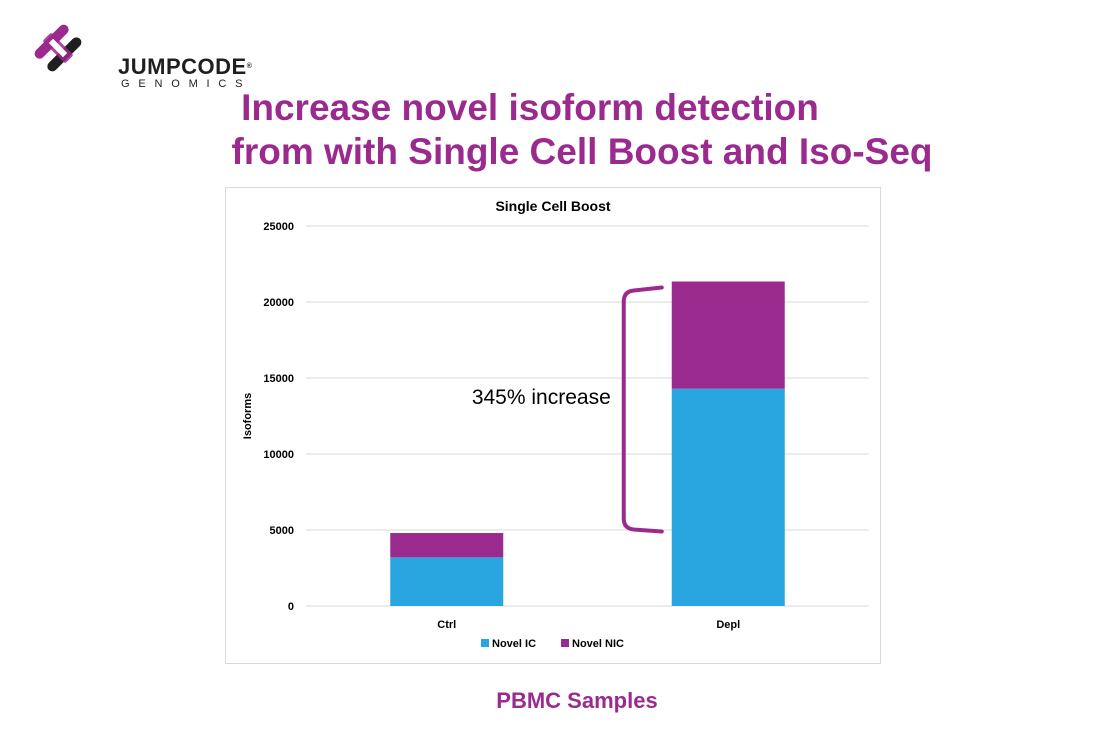  I want to click on bar-depl-novel-nic, so click(728, 335).